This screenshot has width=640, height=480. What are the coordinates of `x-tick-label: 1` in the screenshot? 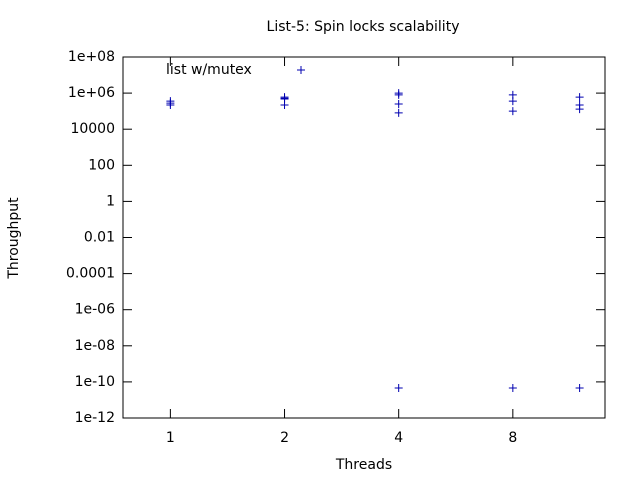 It's located at (170, 438).